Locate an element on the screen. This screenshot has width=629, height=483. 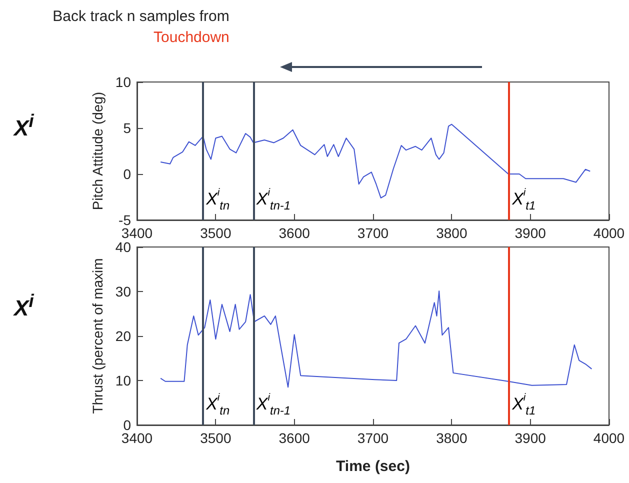
x-axis-title: Time (sec) is located at coordinates (373, 466).